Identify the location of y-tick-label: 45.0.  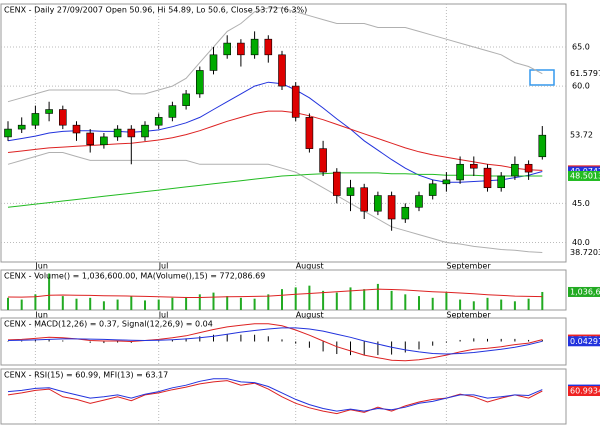
(581, 203).